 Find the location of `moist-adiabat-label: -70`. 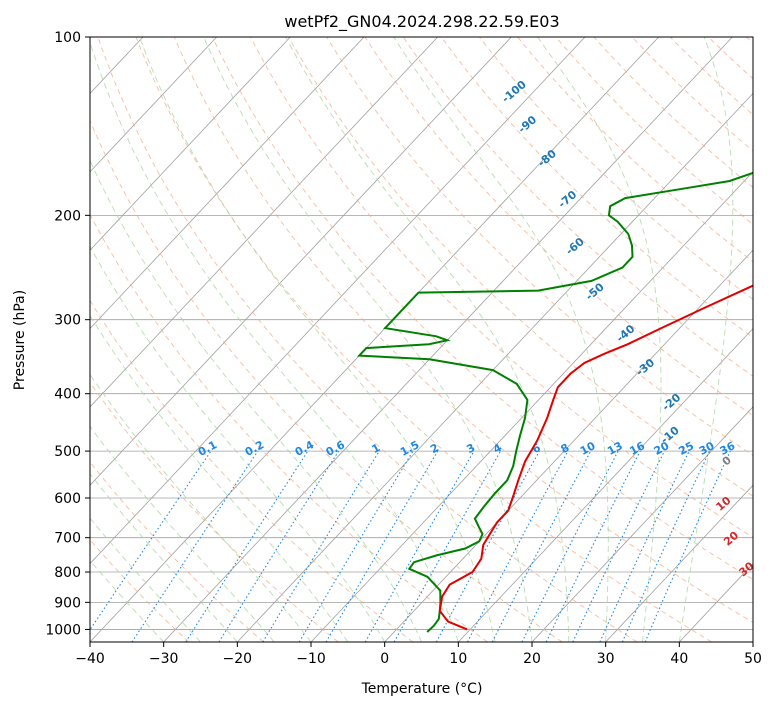

moist-adiabat-label: -70 is located at coordinates (568, 199).